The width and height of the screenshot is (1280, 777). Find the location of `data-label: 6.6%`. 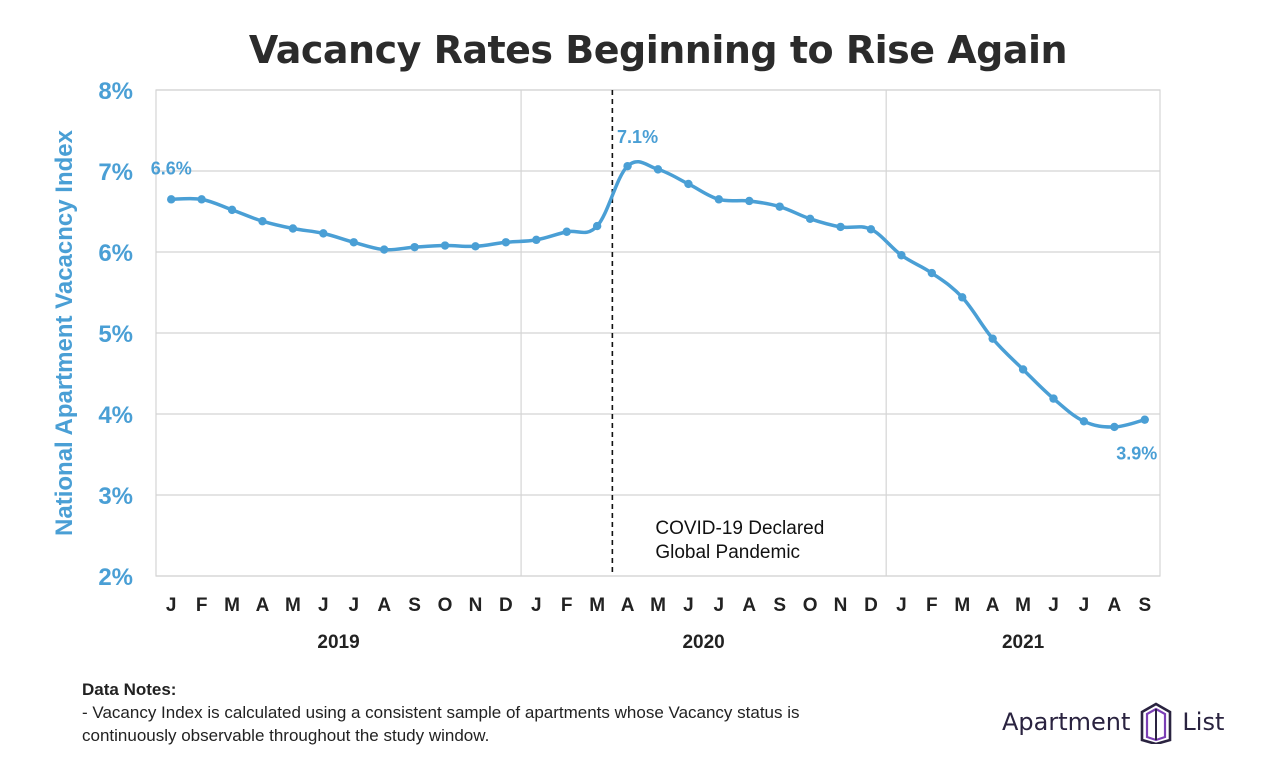

data-label: 6.6% is located at coordinates (171, 168).